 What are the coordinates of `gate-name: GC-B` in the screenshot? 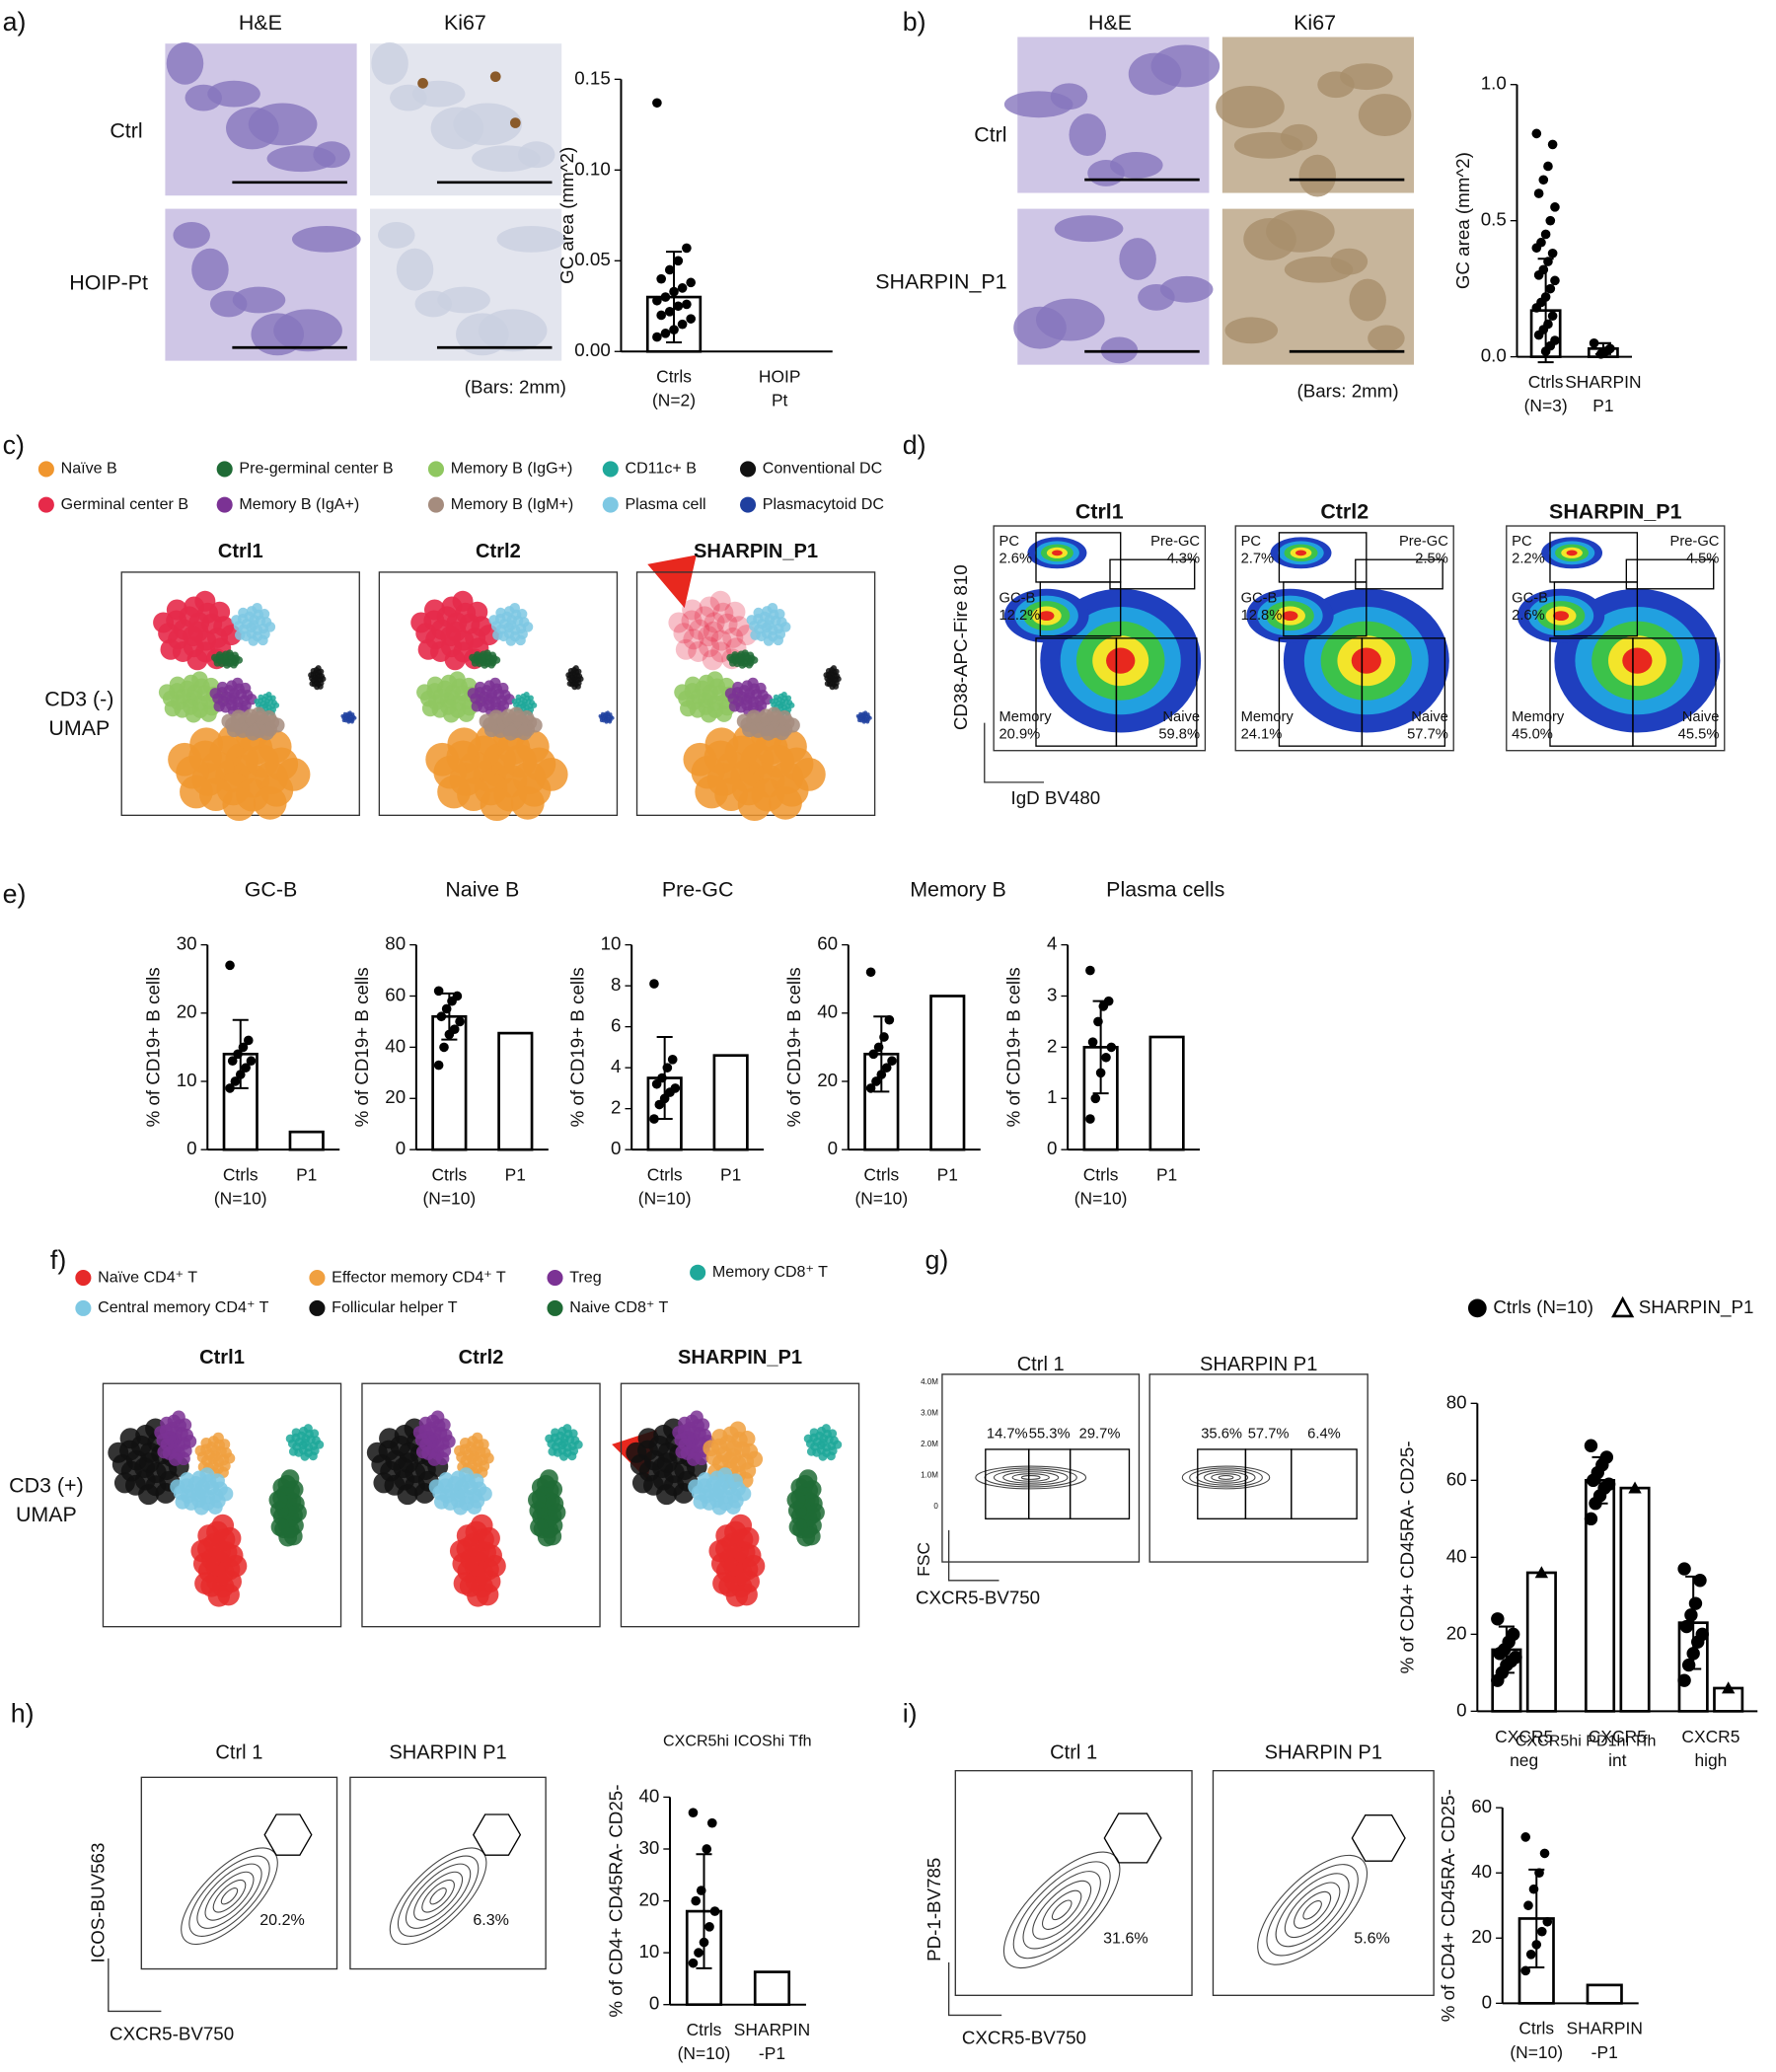 It's located at (1017, 599).